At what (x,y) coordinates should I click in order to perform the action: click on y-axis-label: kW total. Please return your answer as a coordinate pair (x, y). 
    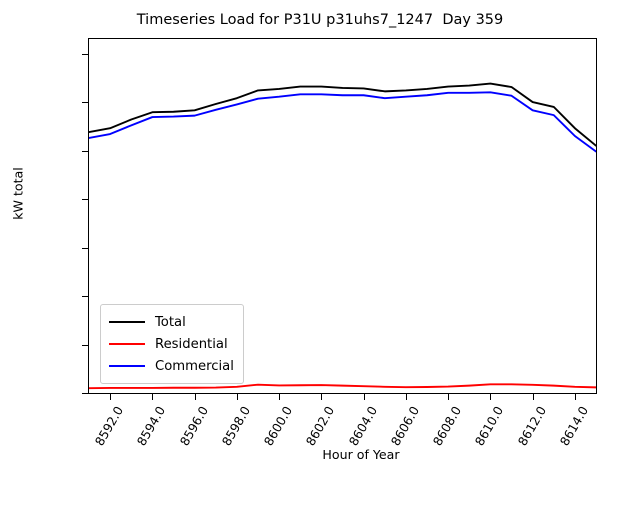
    Looking at the image, I should click on (18, 193).